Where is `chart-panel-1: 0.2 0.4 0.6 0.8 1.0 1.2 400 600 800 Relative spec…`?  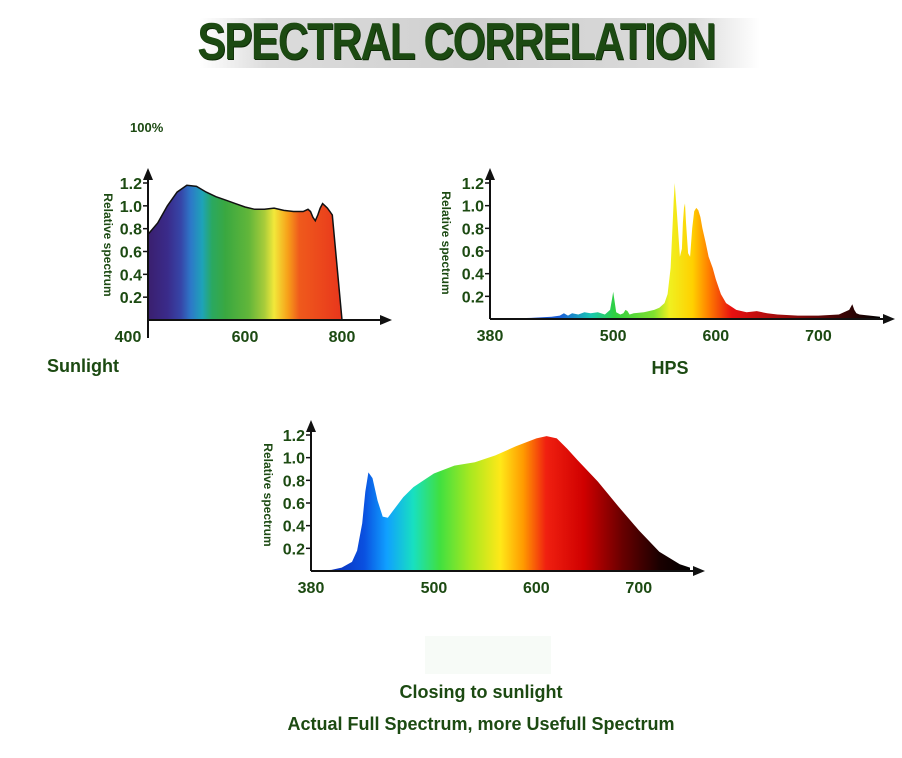 chart-panel-1: 0.2 0.4 0.6 0.8 1.0 1.2 400 600 800 Relative spec… is located at coordinates (246, 233).